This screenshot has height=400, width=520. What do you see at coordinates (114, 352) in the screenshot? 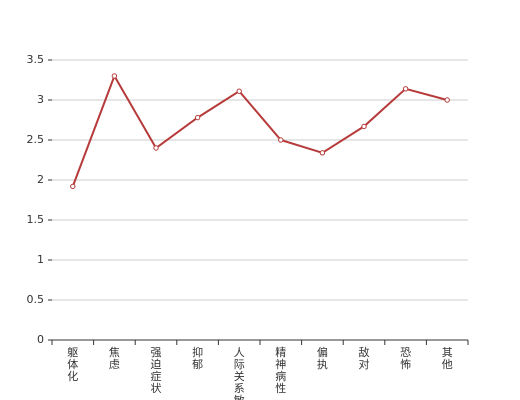
I see `label-char: 焦` at bounding box center [114, 352].